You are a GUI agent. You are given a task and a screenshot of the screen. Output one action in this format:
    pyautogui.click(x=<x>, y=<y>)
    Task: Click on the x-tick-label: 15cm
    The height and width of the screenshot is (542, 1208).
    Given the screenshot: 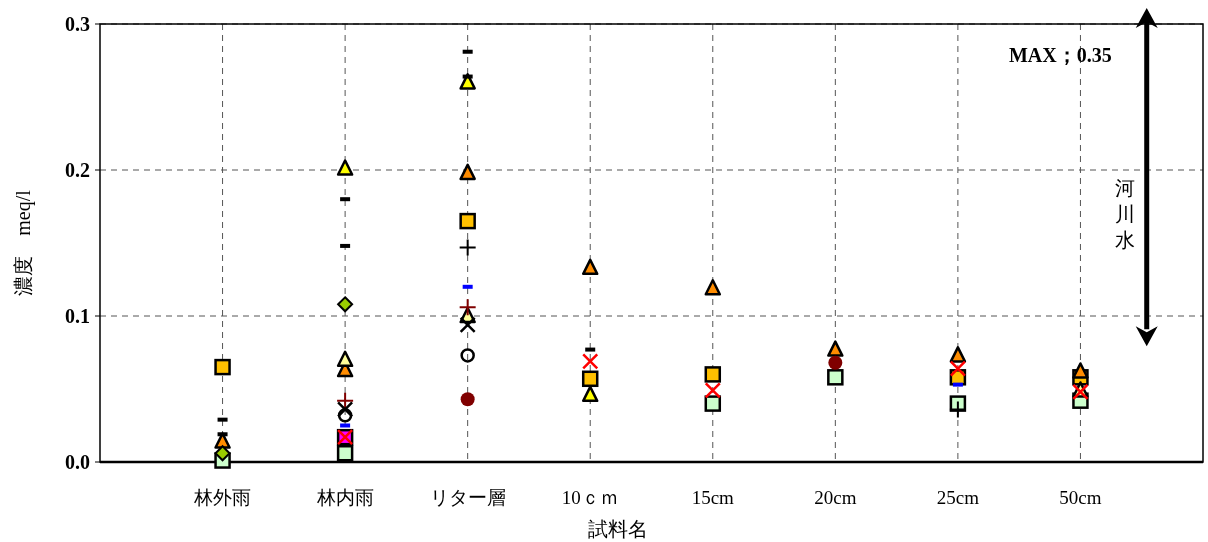 What is the action you would take?
    pyautogui.click(x=713, y=497)
    